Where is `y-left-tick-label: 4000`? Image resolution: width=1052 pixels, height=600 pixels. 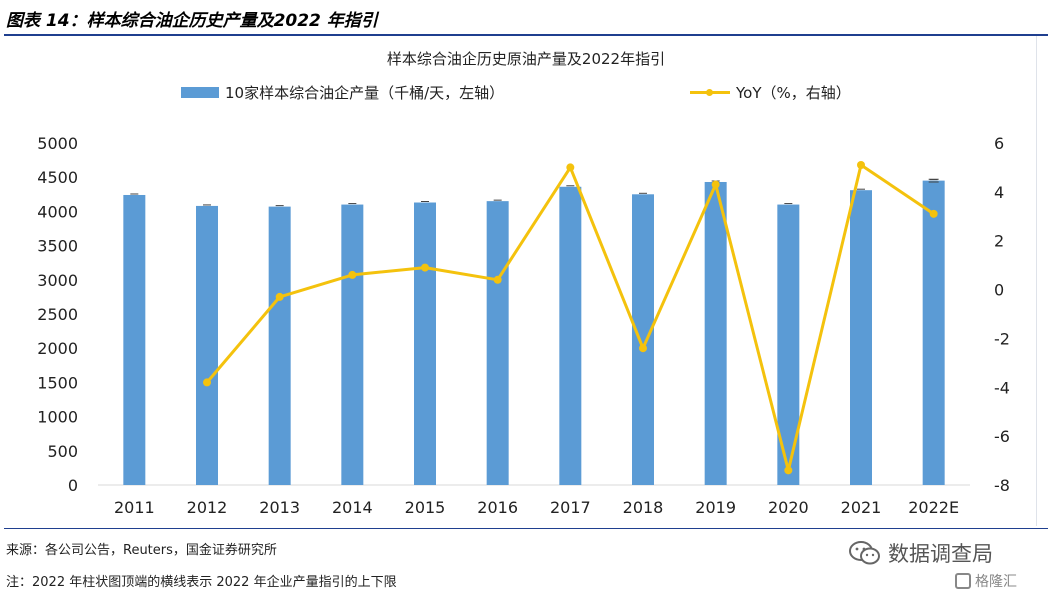 y-left-tick-label: 4000 is located at coordinates (57, 211).